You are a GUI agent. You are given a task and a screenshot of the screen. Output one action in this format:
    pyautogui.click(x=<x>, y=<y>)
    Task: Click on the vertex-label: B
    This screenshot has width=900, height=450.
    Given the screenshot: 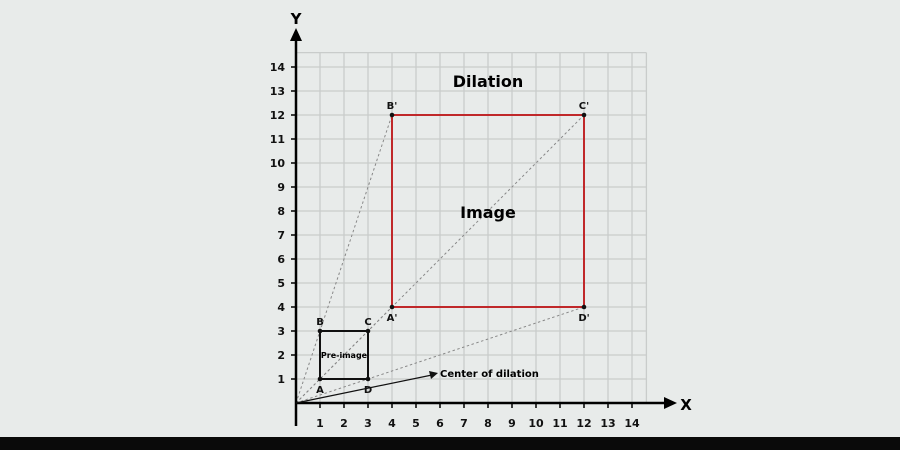 What is the action you would take?
    pyautogui.click(x=320, y=322)
    